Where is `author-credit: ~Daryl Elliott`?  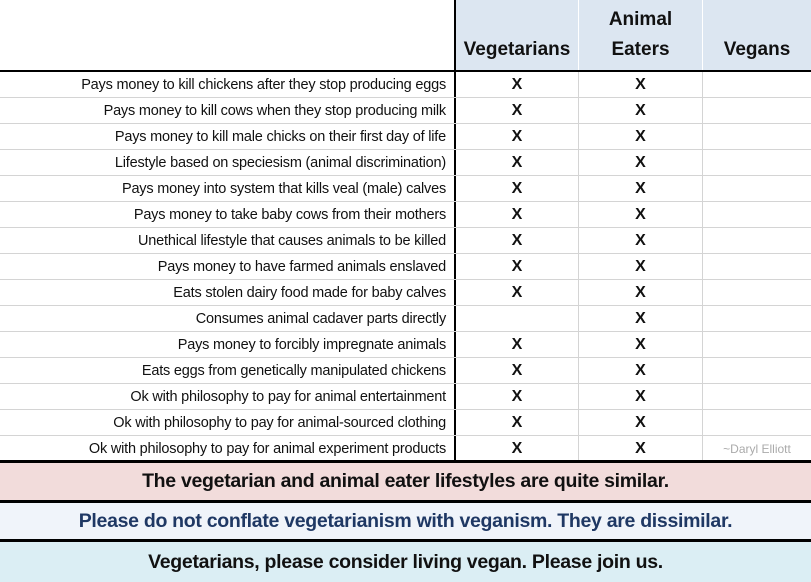
author-credit: ~Daryl Elliott is located at coordinates (756, 448).